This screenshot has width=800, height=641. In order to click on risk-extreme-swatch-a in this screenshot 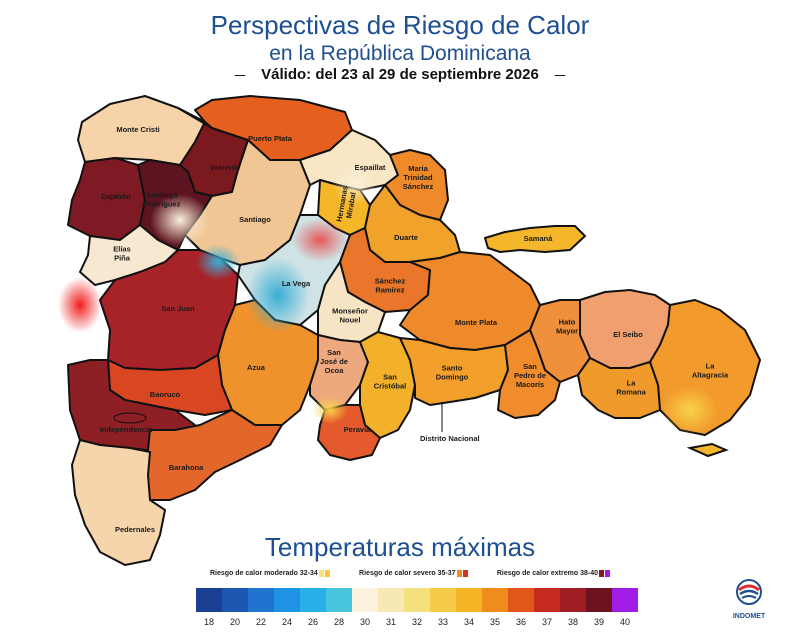, I will do `click(601, 573)`.